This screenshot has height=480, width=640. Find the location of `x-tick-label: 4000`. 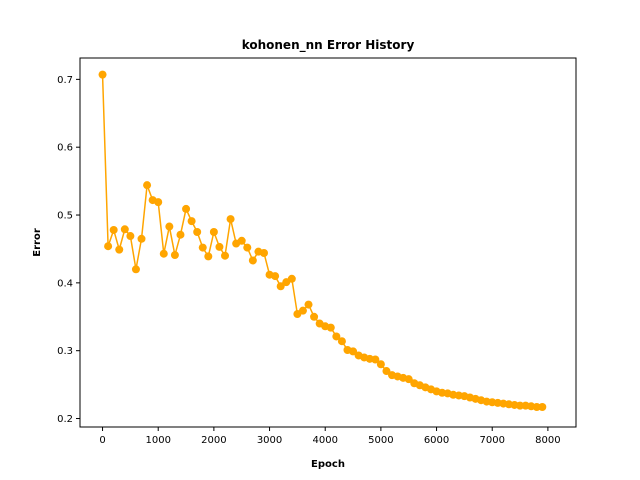

x-tick-label: 4000 is located at coordinates (324, 440).